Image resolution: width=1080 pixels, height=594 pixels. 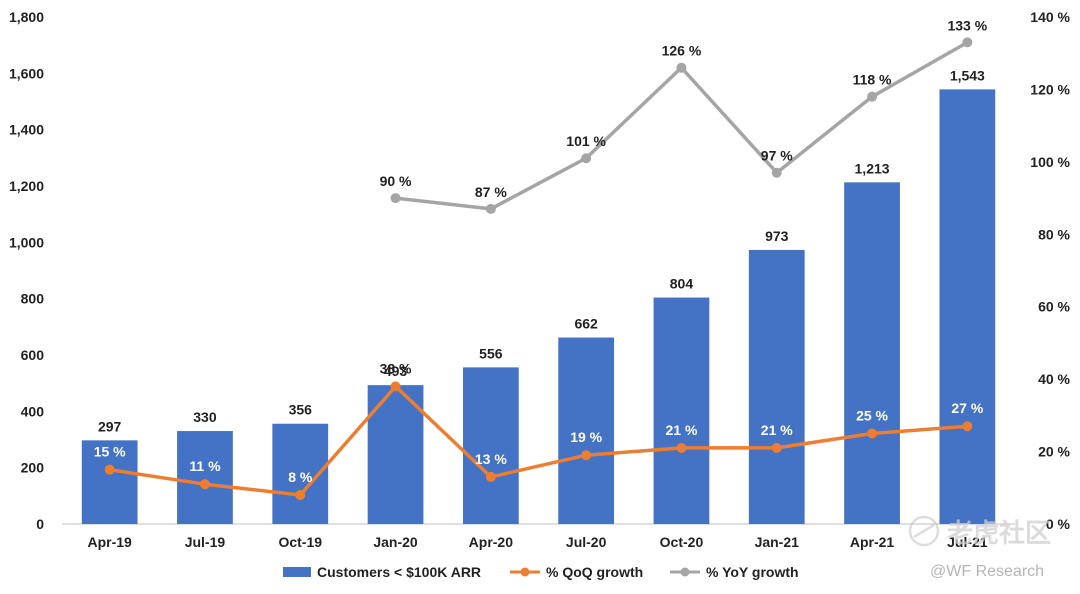 What do you see at coordinates (395, 542) in the screenshot?
I see `x-tick-label: Jan-20` at bounding box center [395, 542].